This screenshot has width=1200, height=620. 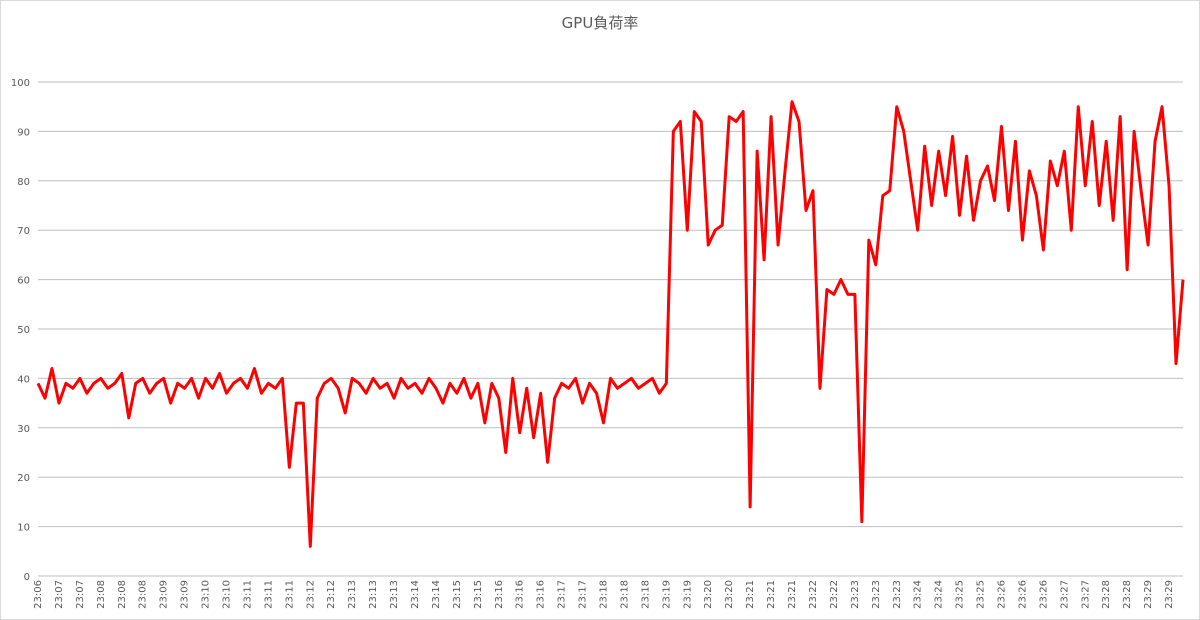 What do you see at coordinates (23, 182) in the screenshot?
I see `y-tick-label: 80` at bounding box center [23, 182].